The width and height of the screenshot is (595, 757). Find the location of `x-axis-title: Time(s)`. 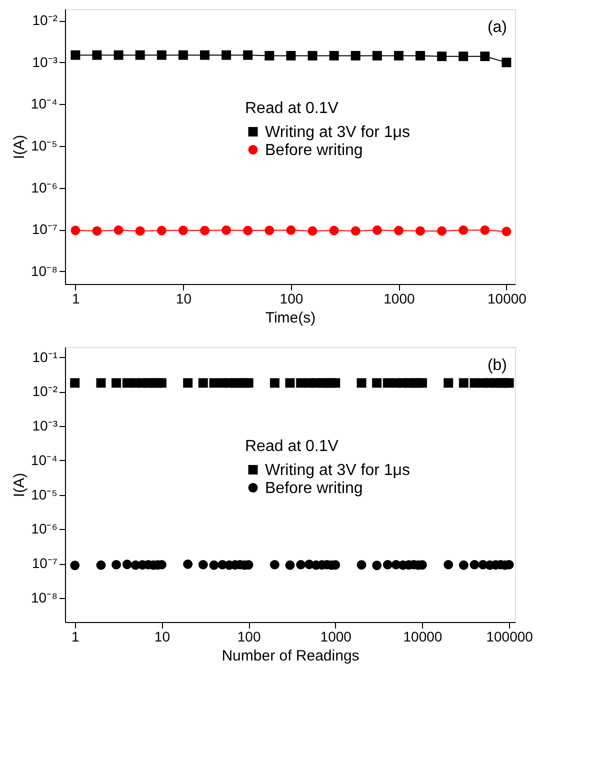

x-axis-title: Time(s) is located at coordinates (290, 318).